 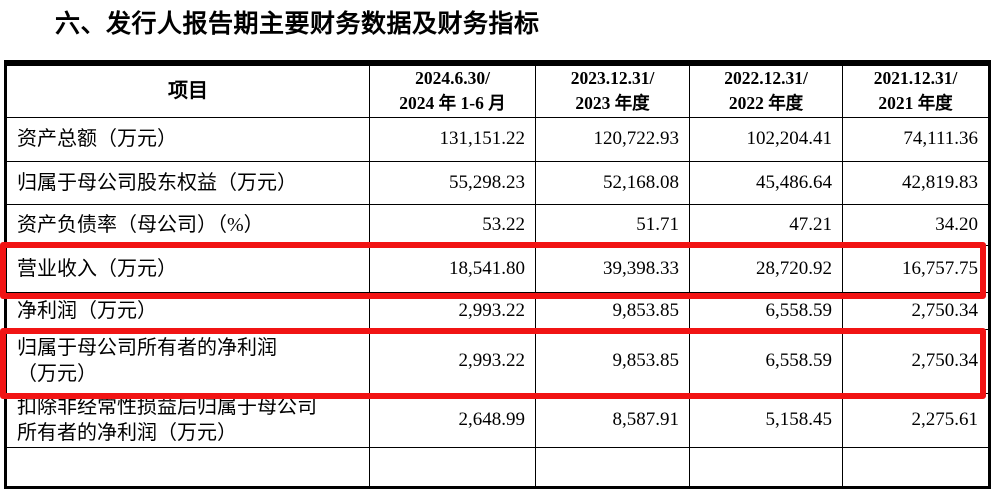 What do you see at coordinates (766, 182) in the screenshot?
I see `cell-value: 45,486.64` at bounding box center [766, 182].